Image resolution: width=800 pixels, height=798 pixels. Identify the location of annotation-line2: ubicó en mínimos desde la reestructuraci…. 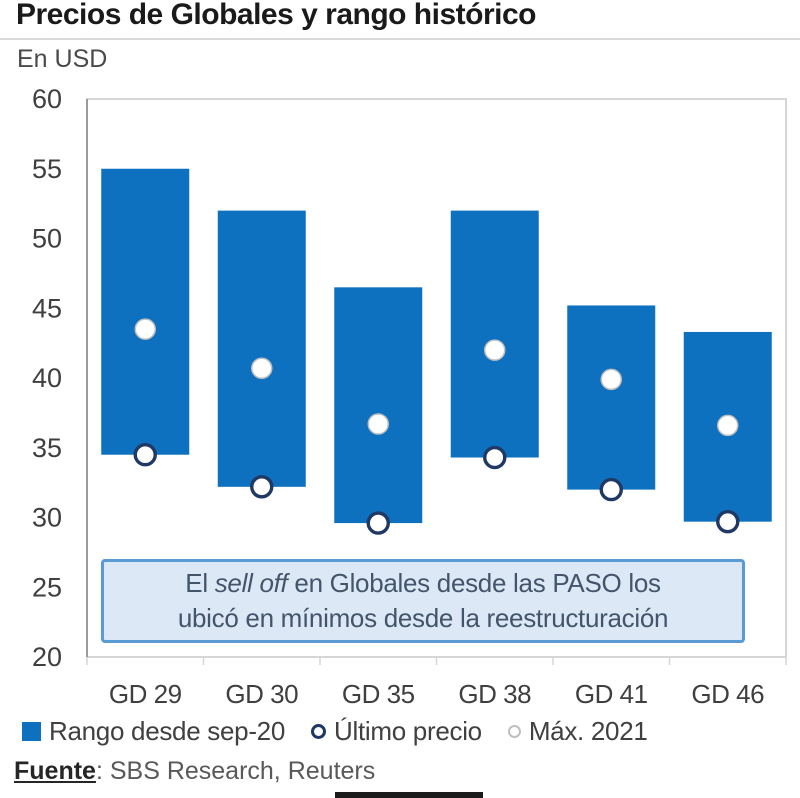
(423, 618).